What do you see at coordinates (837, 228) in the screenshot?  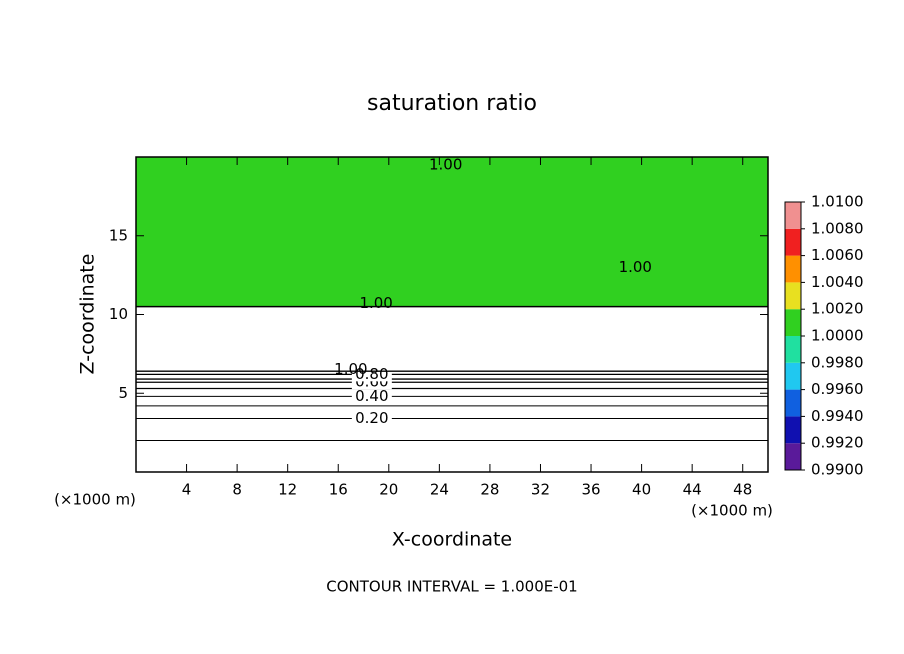 I see `colorbar-tick-label: 1.0080` at bounding box center [837, 228].